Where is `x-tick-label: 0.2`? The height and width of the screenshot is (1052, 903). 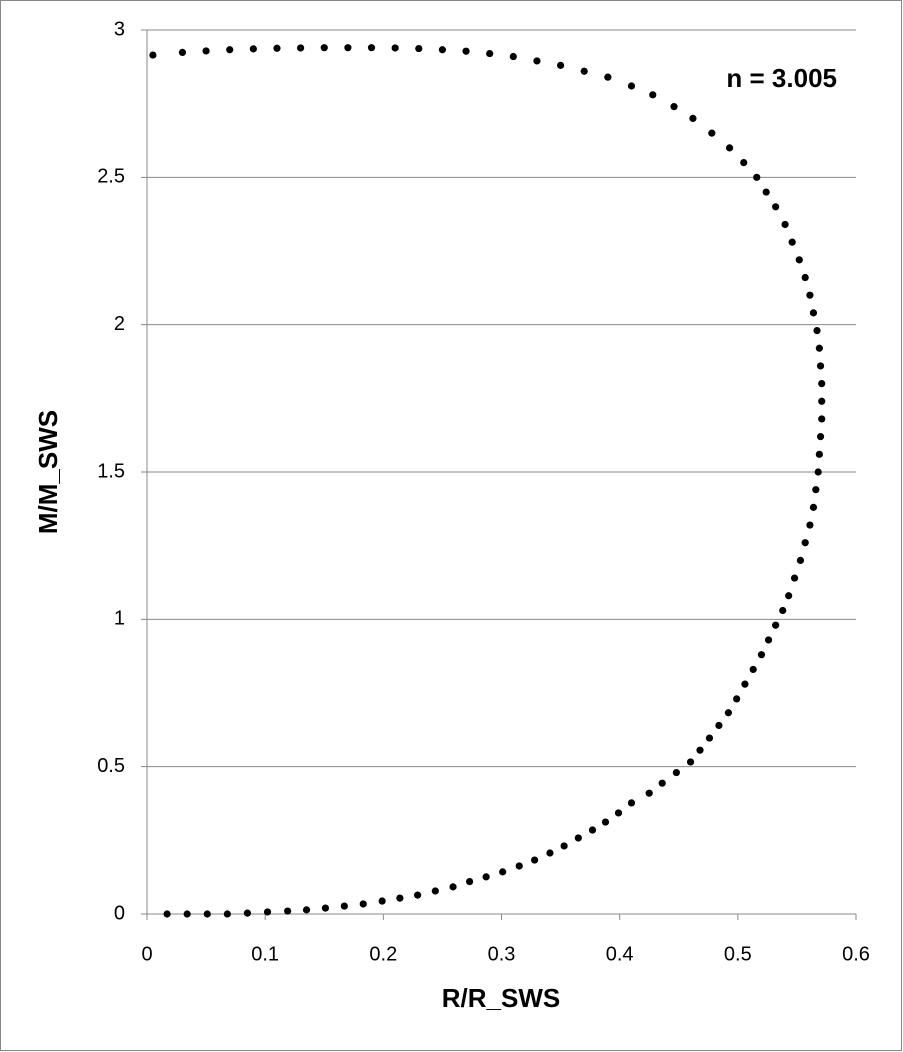
x-tick-label: 0.2 is located at coordinates (383, 954).